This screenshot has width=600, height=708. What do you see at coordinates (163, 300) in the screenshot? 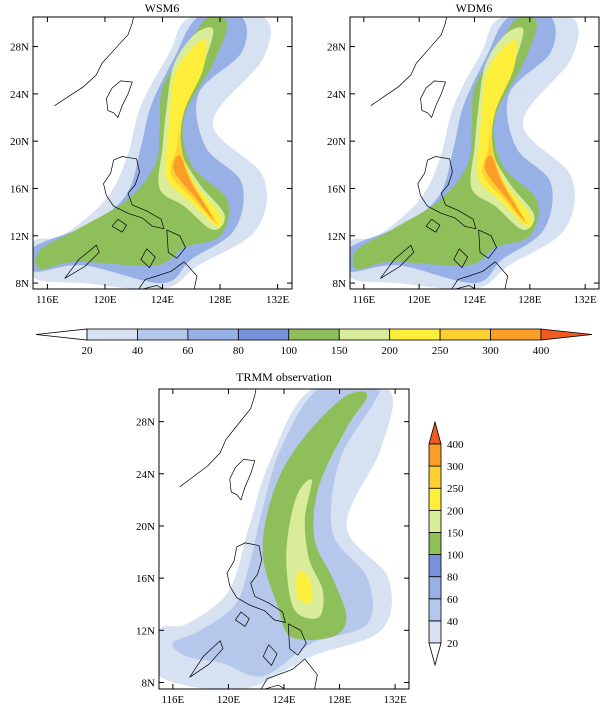
I see `x-tick-label: 124E` at bounding box center [163, 300].